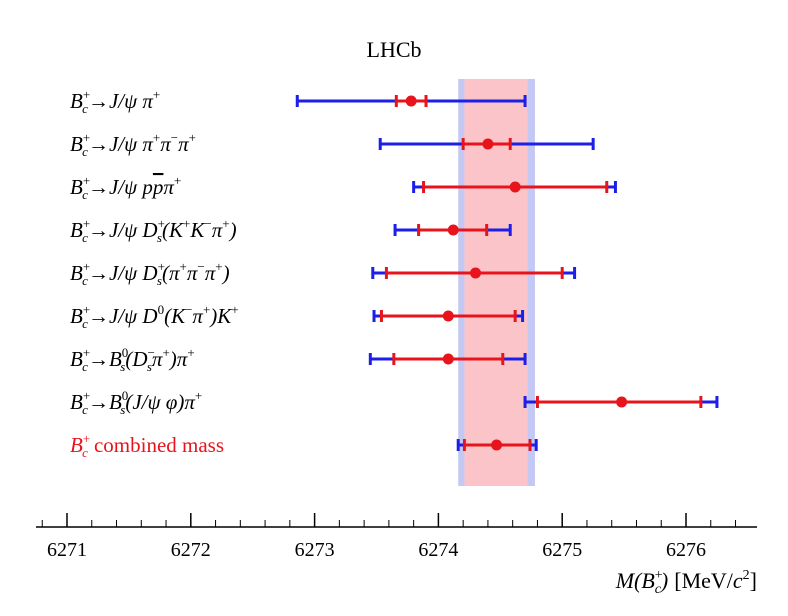 Image resolution: width=788 pixels, height=616 pixels. Describe the element at coordinates (389, 537) in the screenshot. I see `x-axis-ticks: 6271 6272 6273 6274 6275 6276` at that location.